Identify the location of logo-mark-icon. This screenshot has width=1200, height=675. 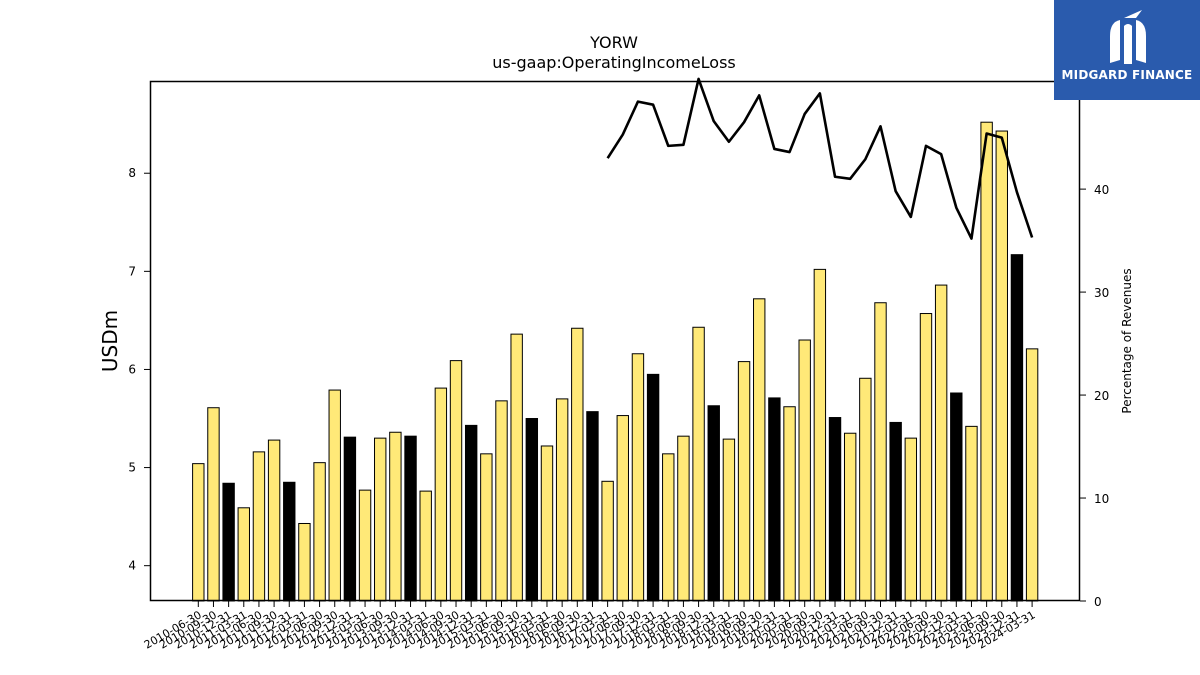
(1128, 37).